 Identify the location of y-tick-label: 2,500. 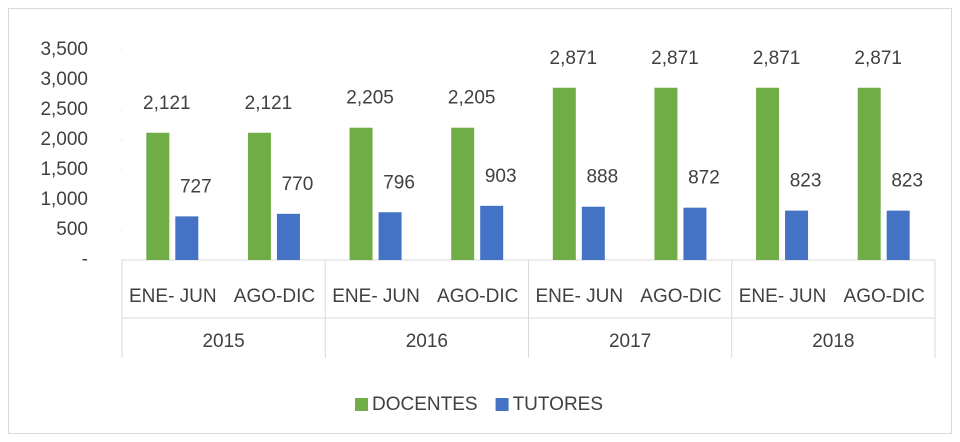
(64, 109).